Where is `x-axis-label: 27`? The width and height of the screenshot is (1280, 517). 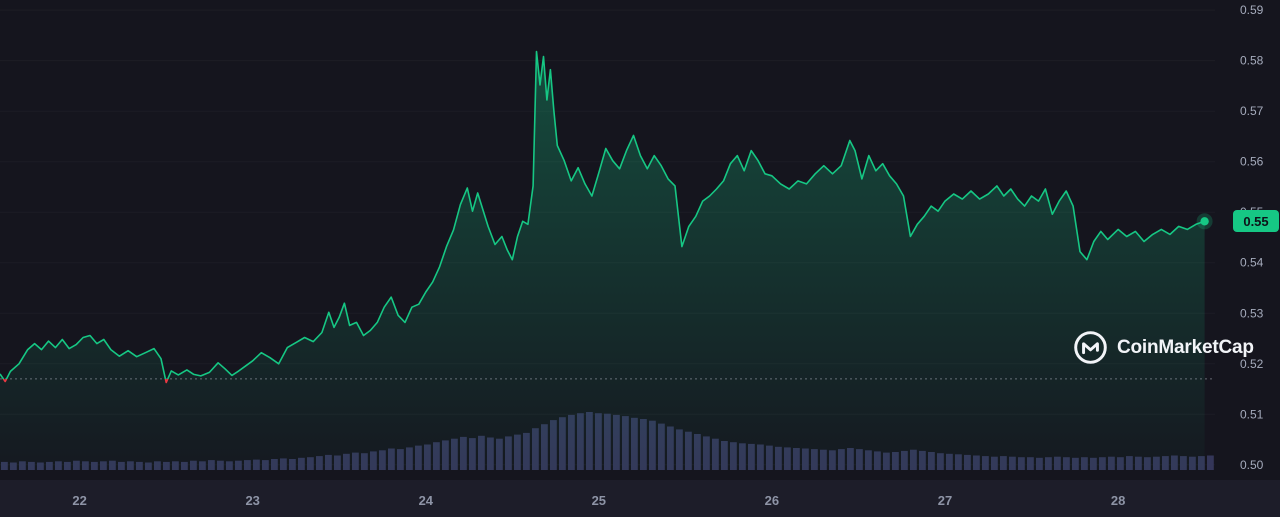
x-axis-label: 27 is located at coordinates (945, 500).